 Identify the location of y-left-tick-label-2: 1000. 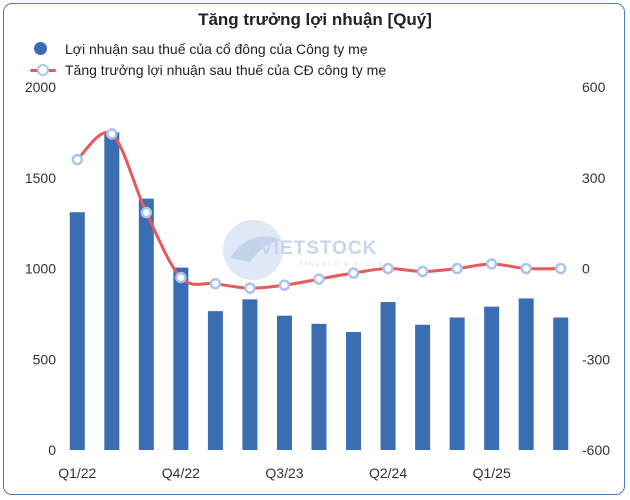
(40, 269).